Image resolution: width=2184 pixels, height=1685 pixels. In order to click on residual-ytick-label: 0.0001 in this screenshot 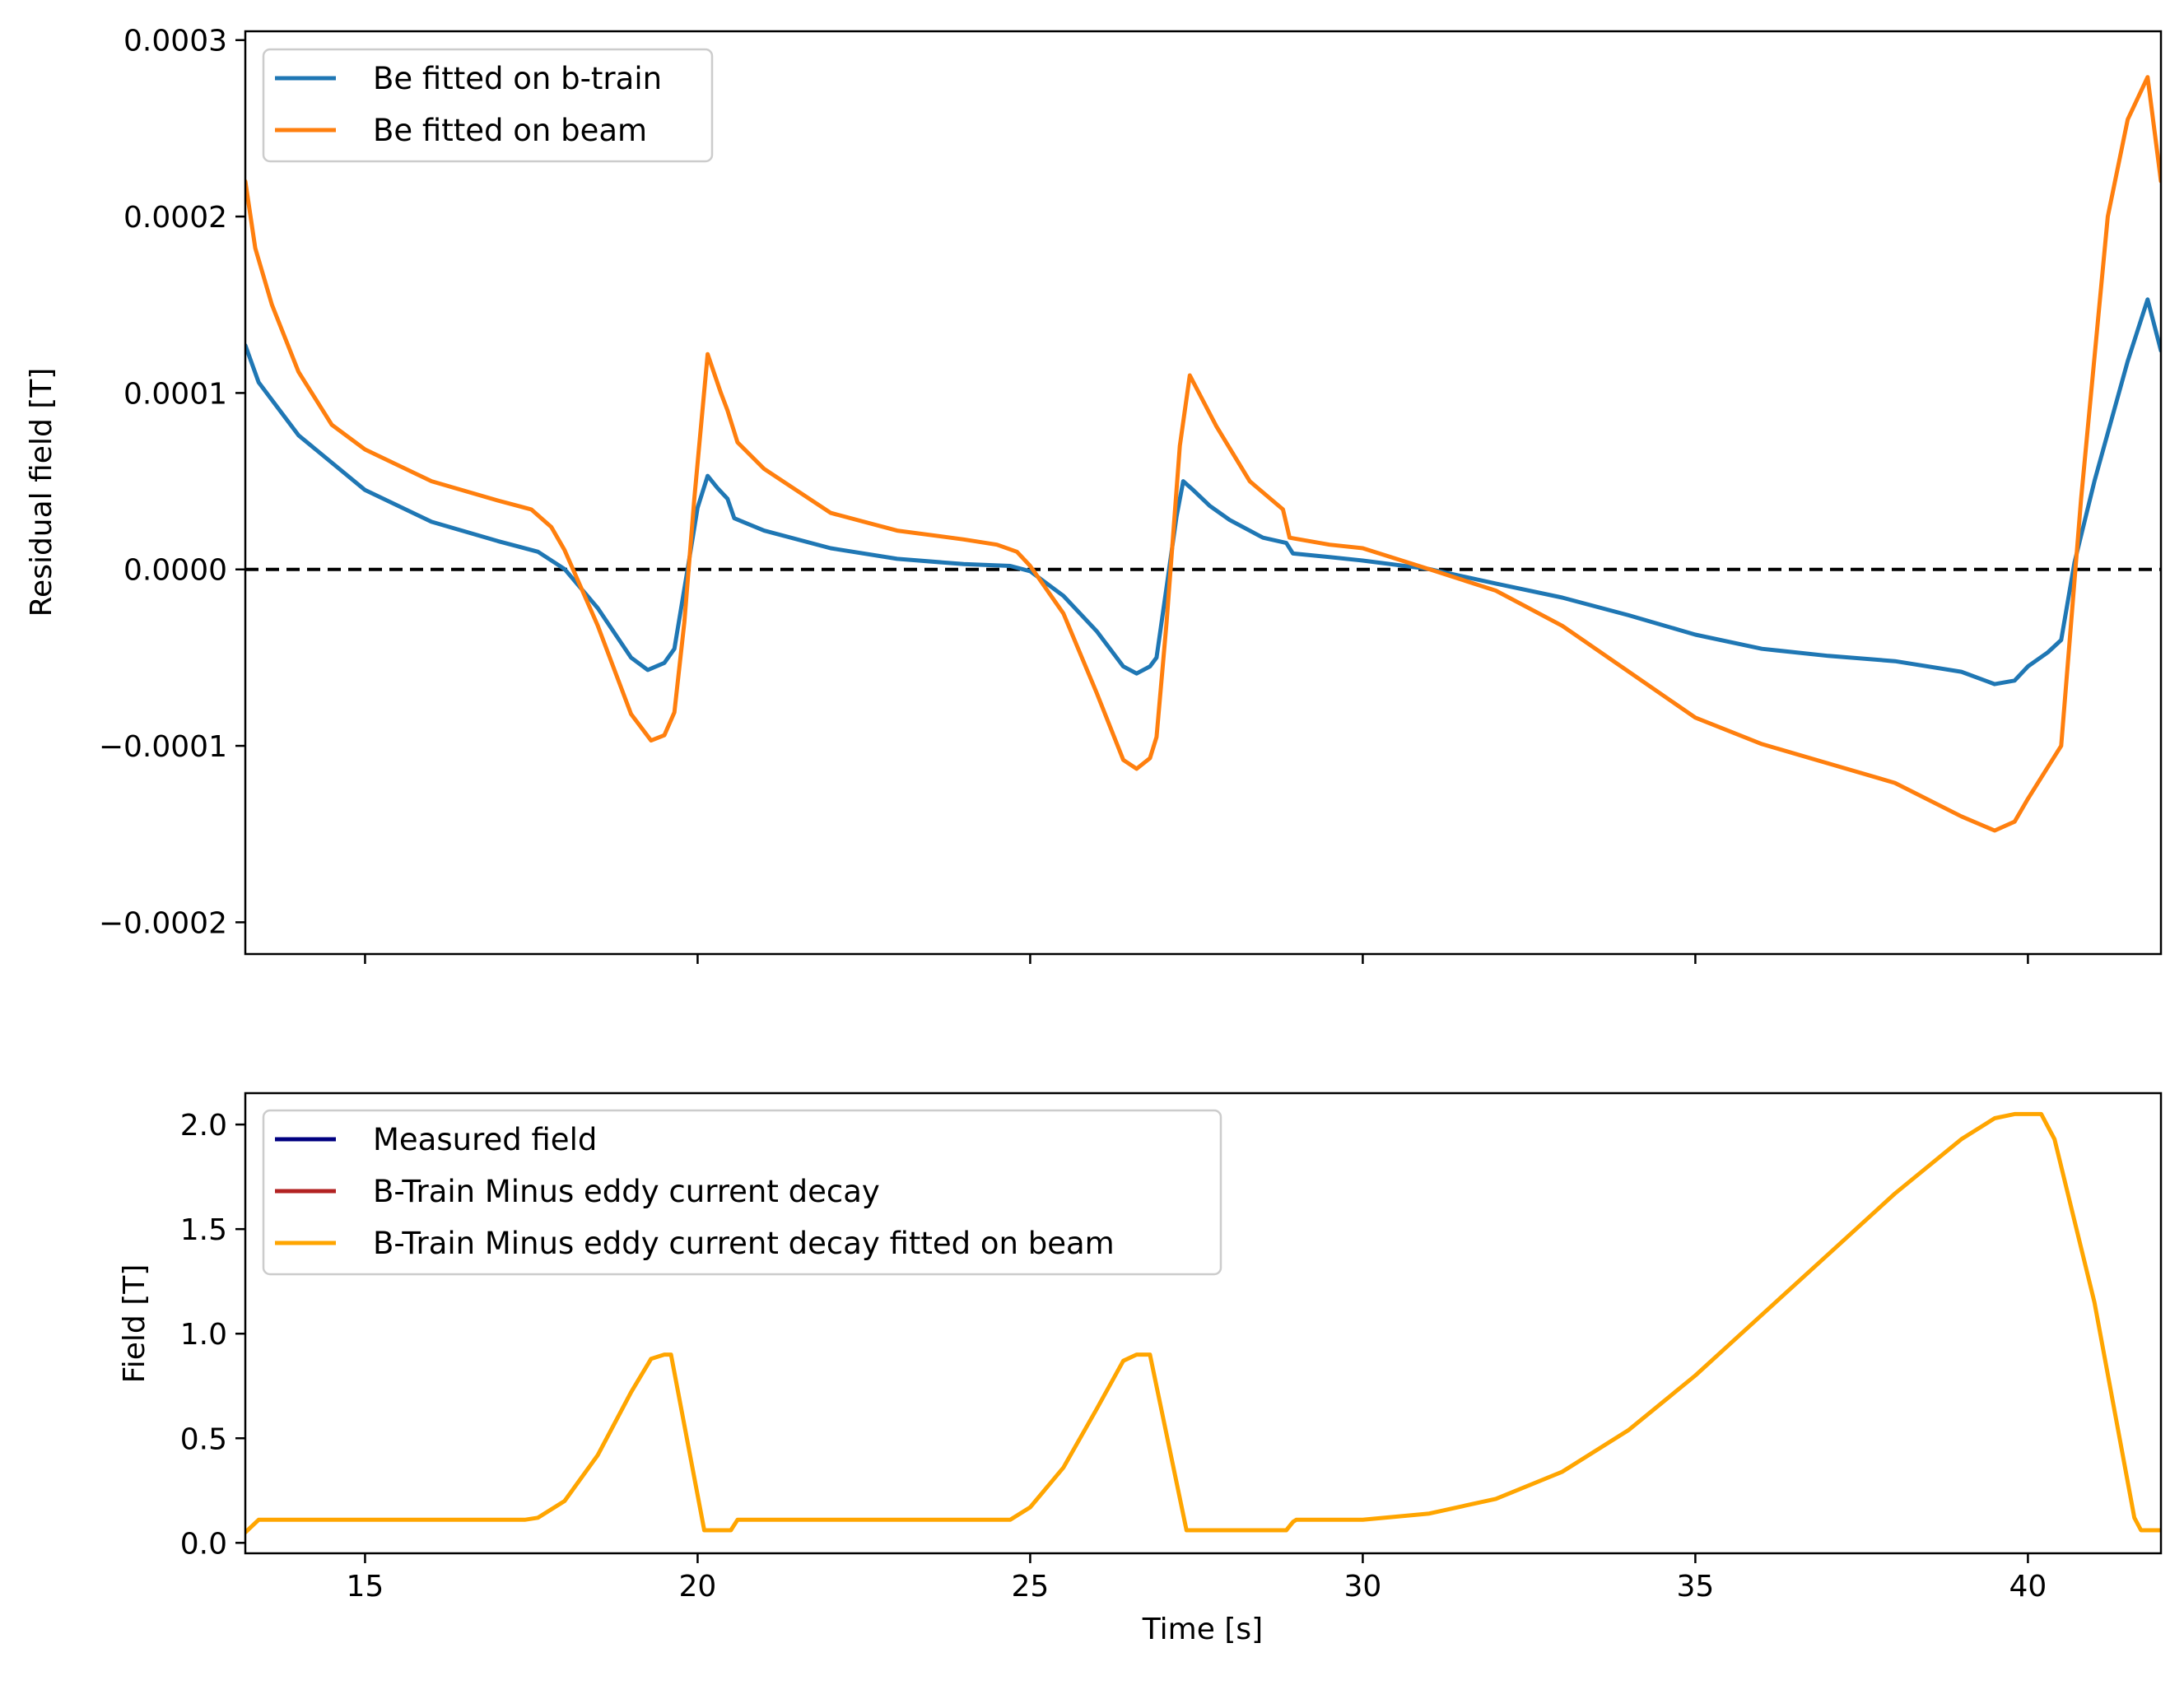, I will do `click(175, 394)`.